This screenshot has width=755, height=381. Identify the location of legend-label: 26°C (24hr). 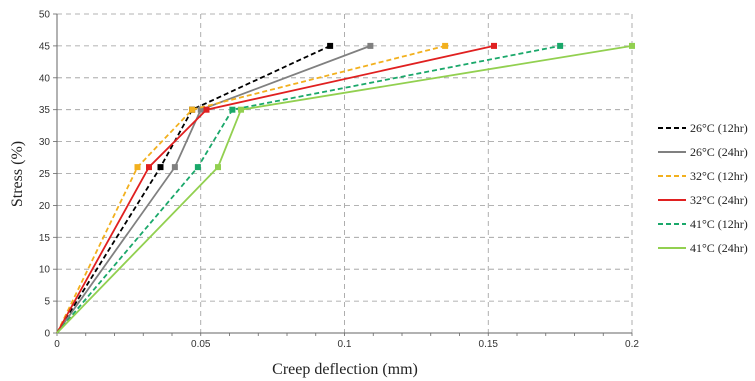
(719, 152).